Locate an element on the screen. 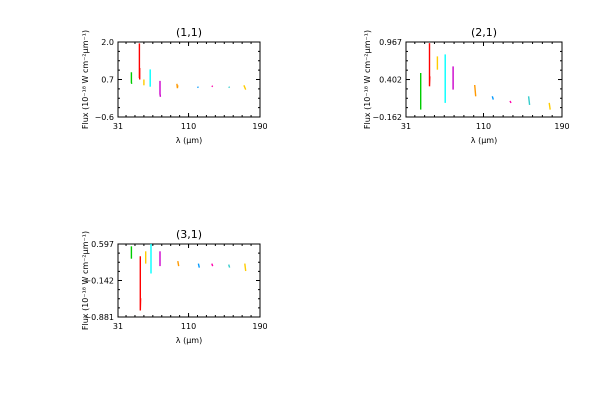  y-tick-label: 0.7 is located at coordinates (107, 80).